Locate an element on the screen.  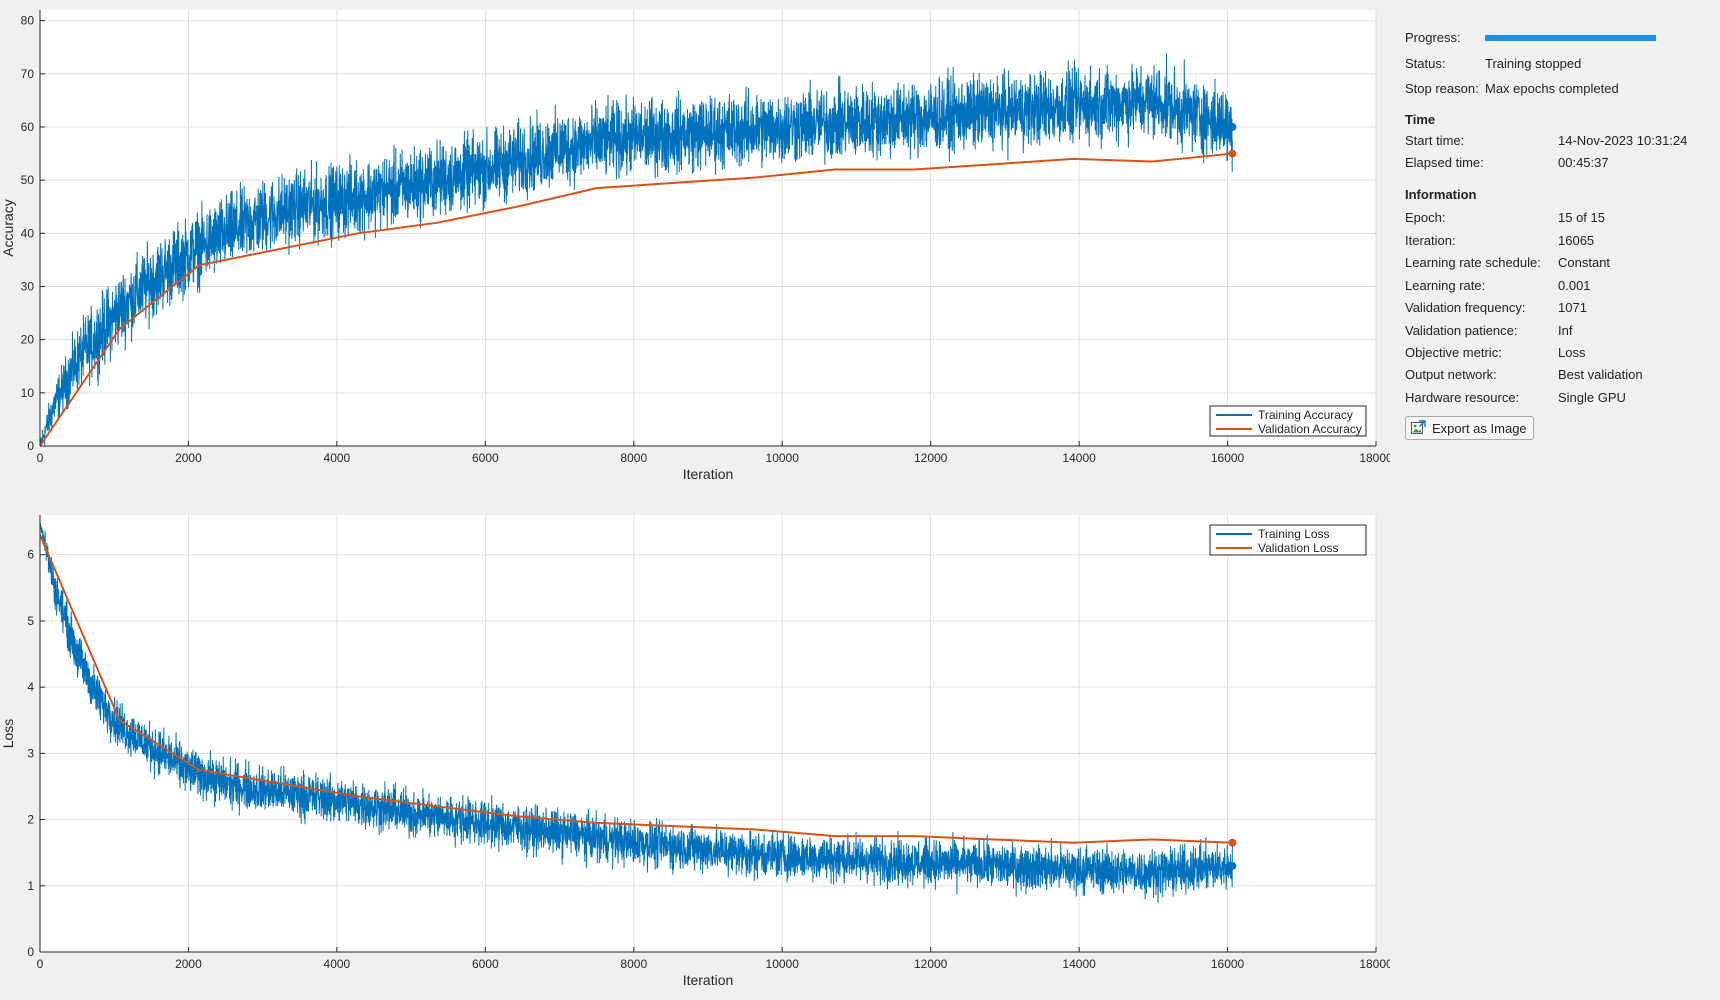
validation-patience-value: Inf is located at coordinates (1565, 330).